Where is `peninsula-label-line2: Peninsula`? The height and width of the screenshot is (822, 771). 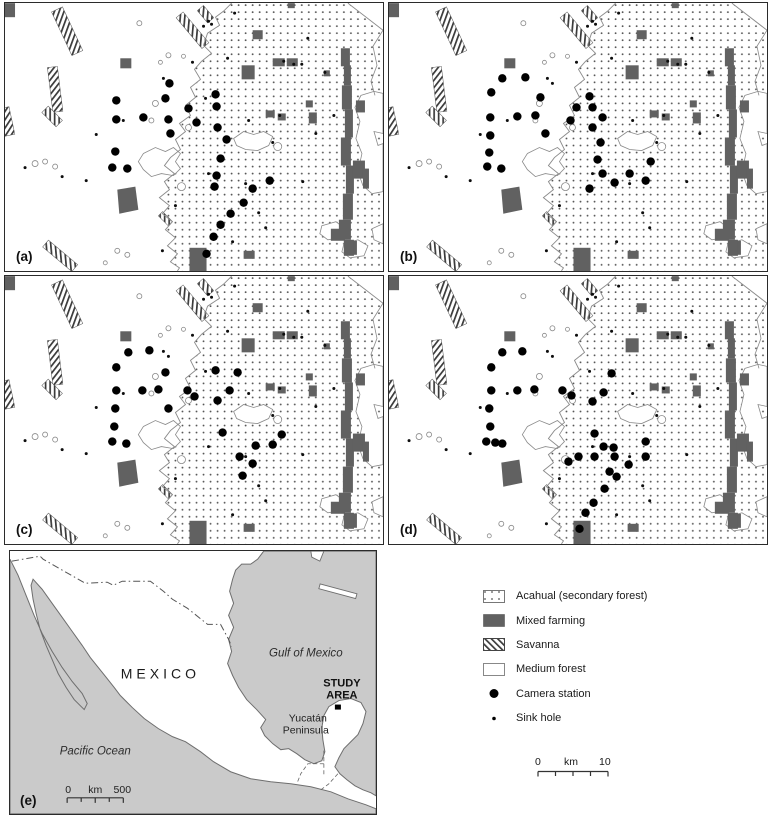
peninsula-label-line2: Peninsula is located at coordinates (306, 731).